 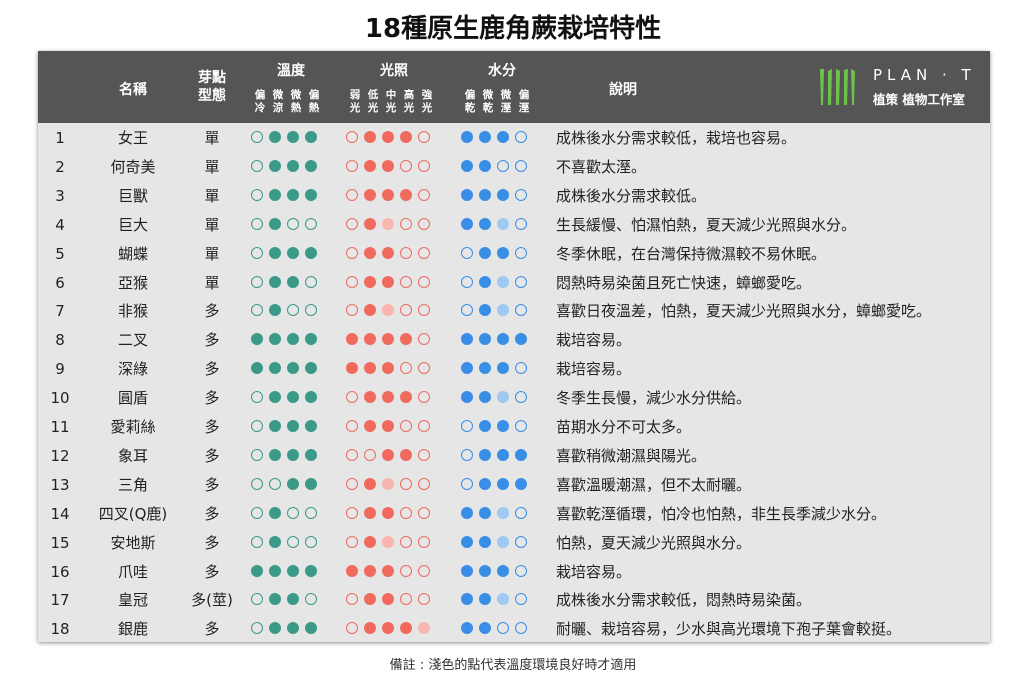 What do you see at coordinates (260, 108) in the screenshot?
I see `scale-label-bottom: 冷` at bounding box center [260, 108].